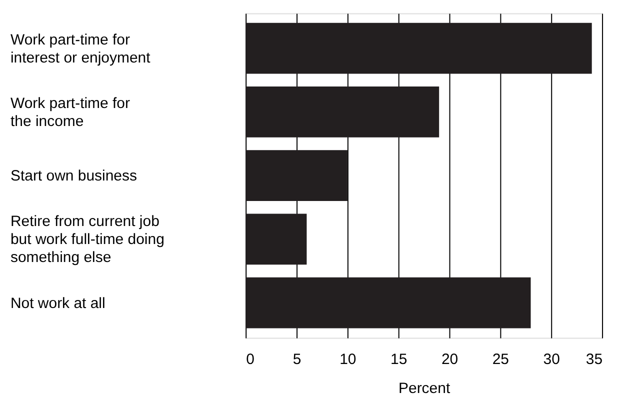 The image size is (617, 406). I want to click on y-tick-label: Not work at all, so click(58, 303).